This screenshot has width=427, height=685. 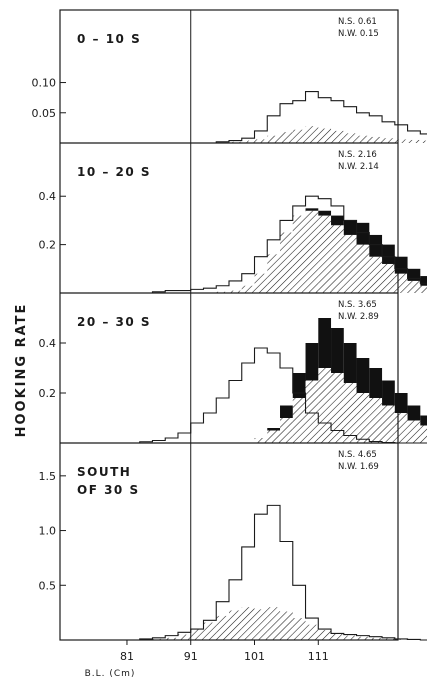 What do you see at coordinates (358, 34) in the screenshot?
I see `nw-annotation: N.W. 0.15` at bounding box center [358, 34].